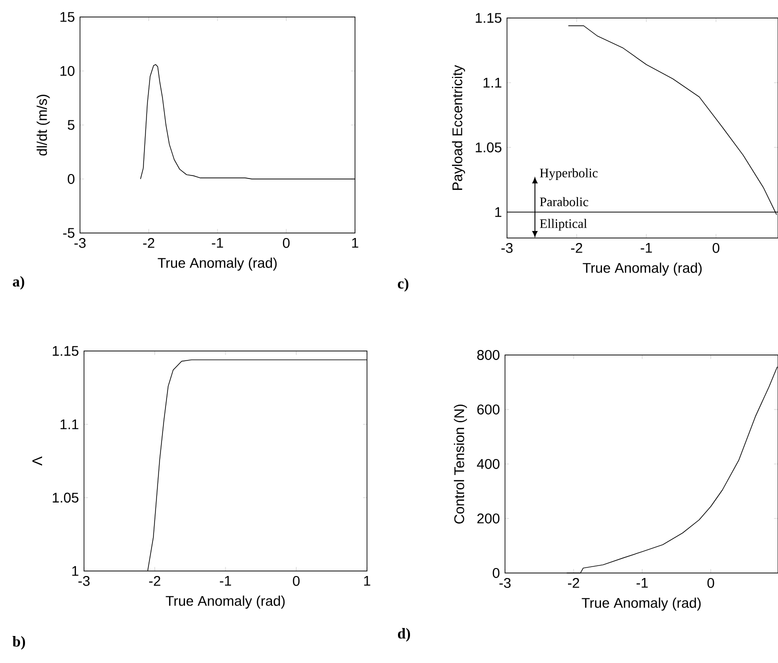 The width and height of the screenshot is (778, 663). Describe the element at coordinates (460, 464) in the screenshot. I see `y-axis-title: Control Tension (N)` at that location.